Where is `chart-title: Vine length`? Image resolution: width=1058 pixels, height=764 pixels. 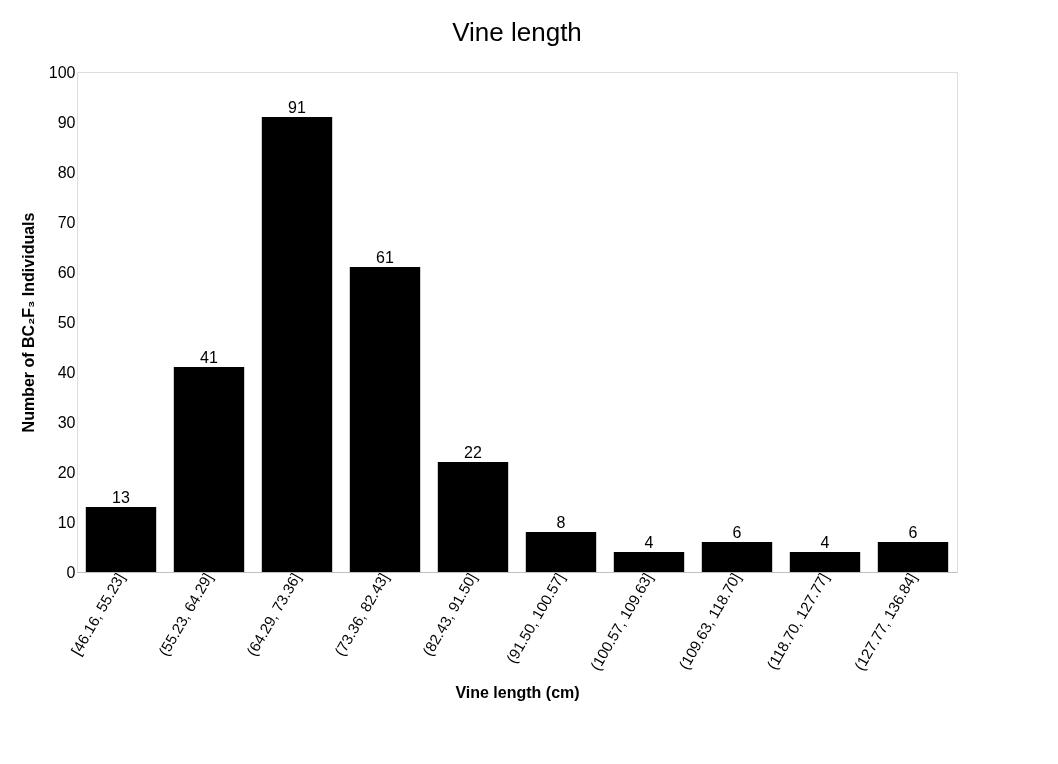
chart-title: Vine length is located at coordinates (517, 32).